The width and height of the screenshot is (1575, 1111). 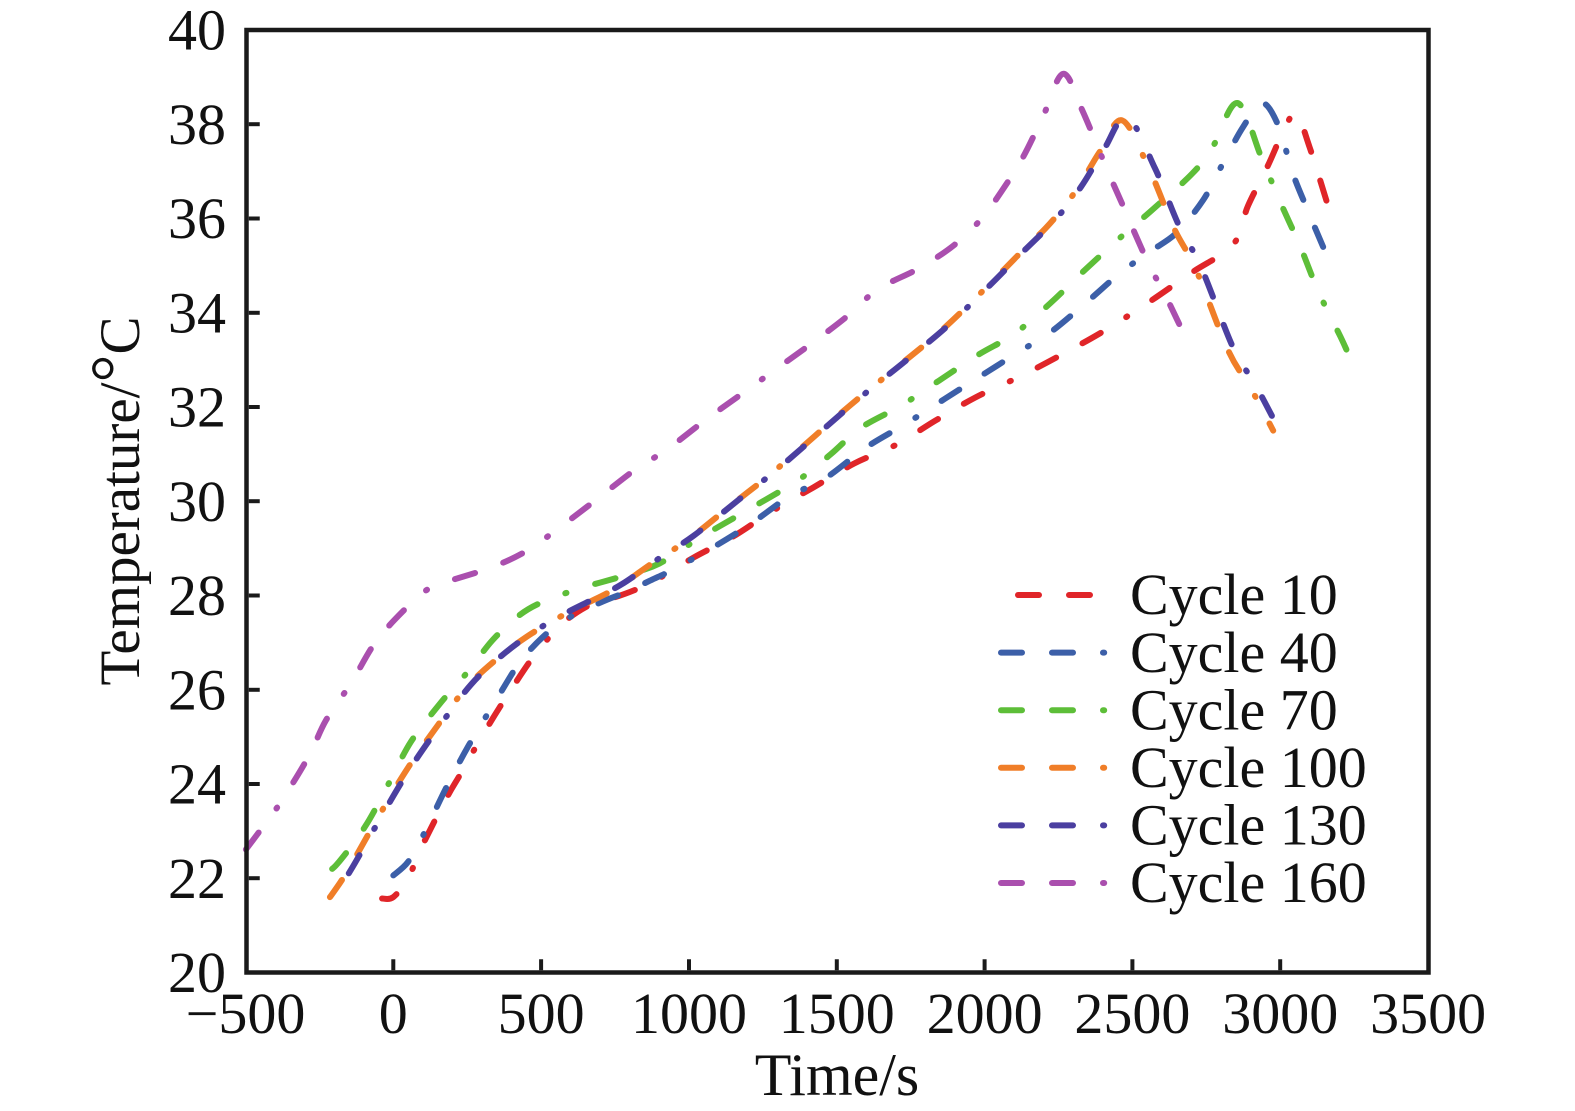 I want to click on svg-text: 2000, so click(x=985, y=1013).